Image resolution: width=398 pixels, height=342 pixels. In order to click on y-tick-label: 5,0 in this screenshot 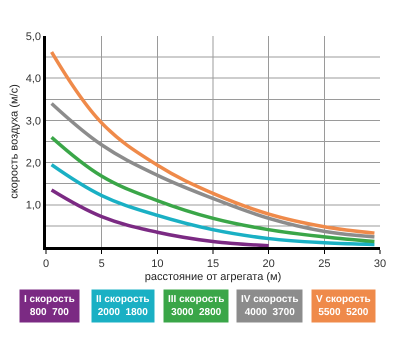, I will do `click(34, 36)`.